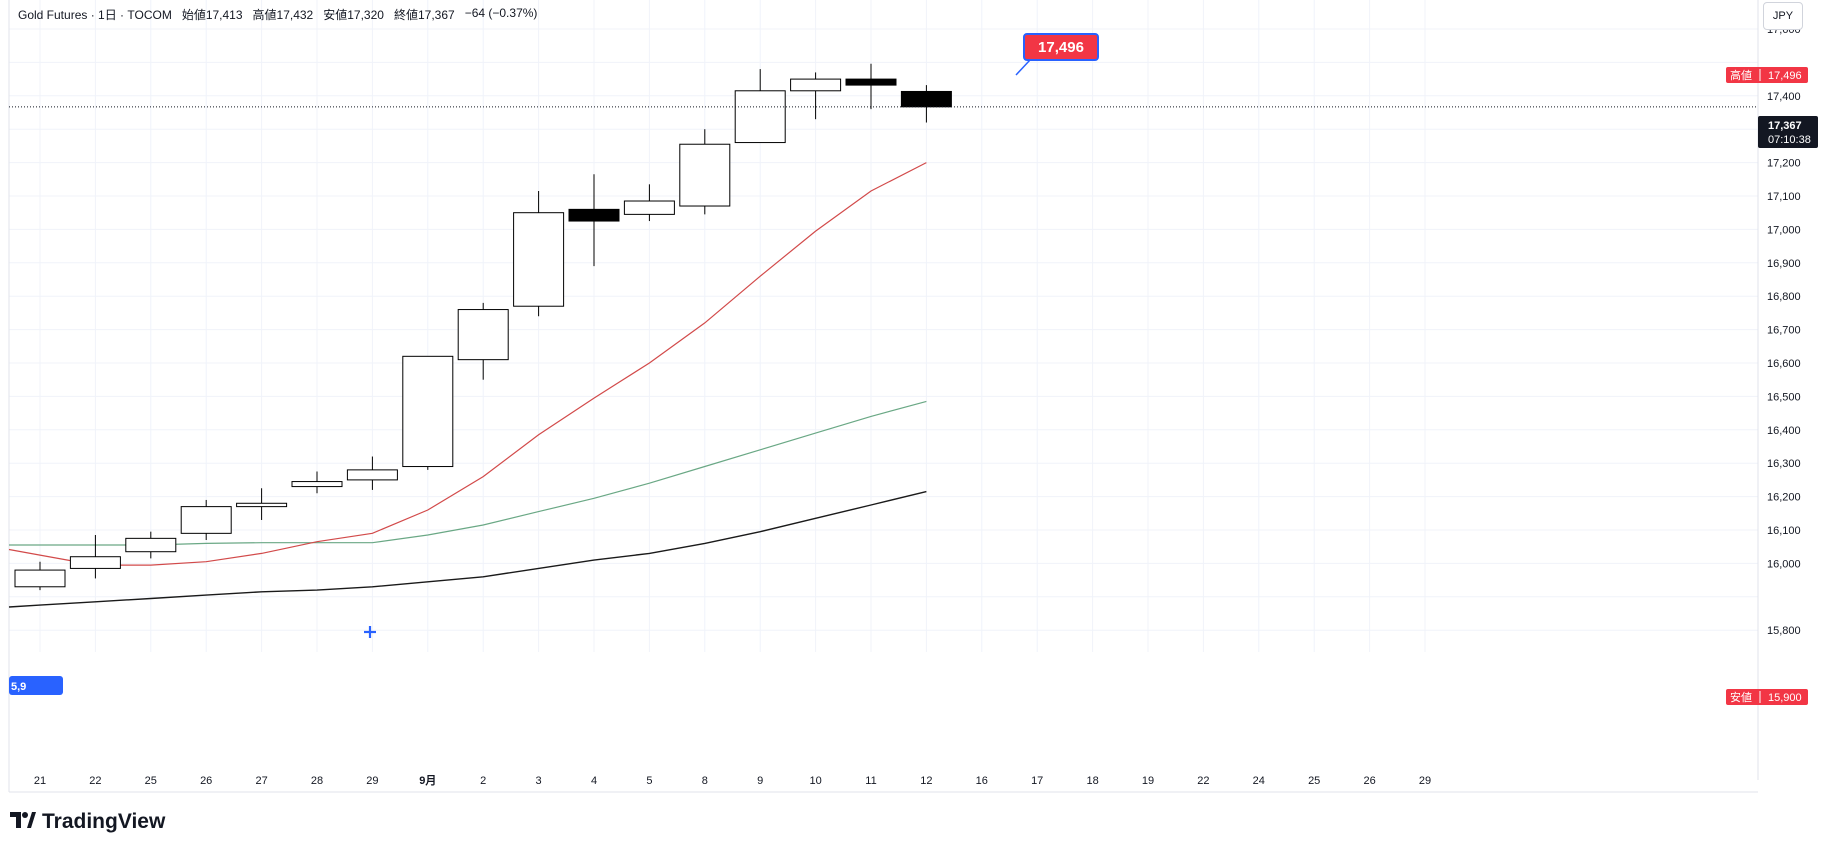 This screenshot has height=845, width=1831. I want to click on price-tick-label: 16,400, so click(1784, 431).